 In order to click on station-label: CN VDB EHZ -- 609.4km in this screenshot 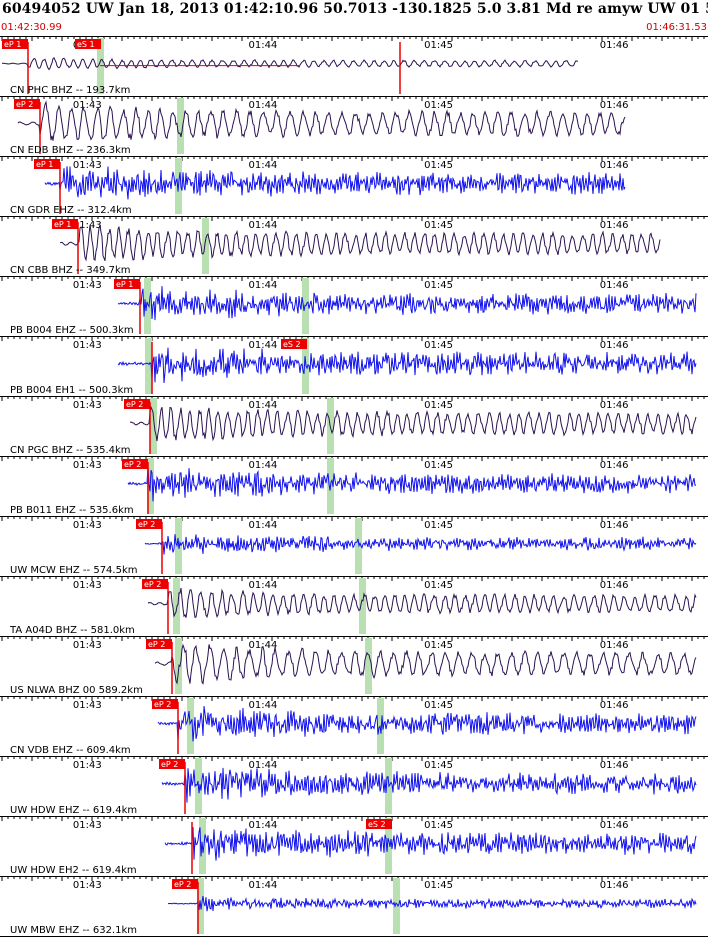, I will do `click(70, 750)`.